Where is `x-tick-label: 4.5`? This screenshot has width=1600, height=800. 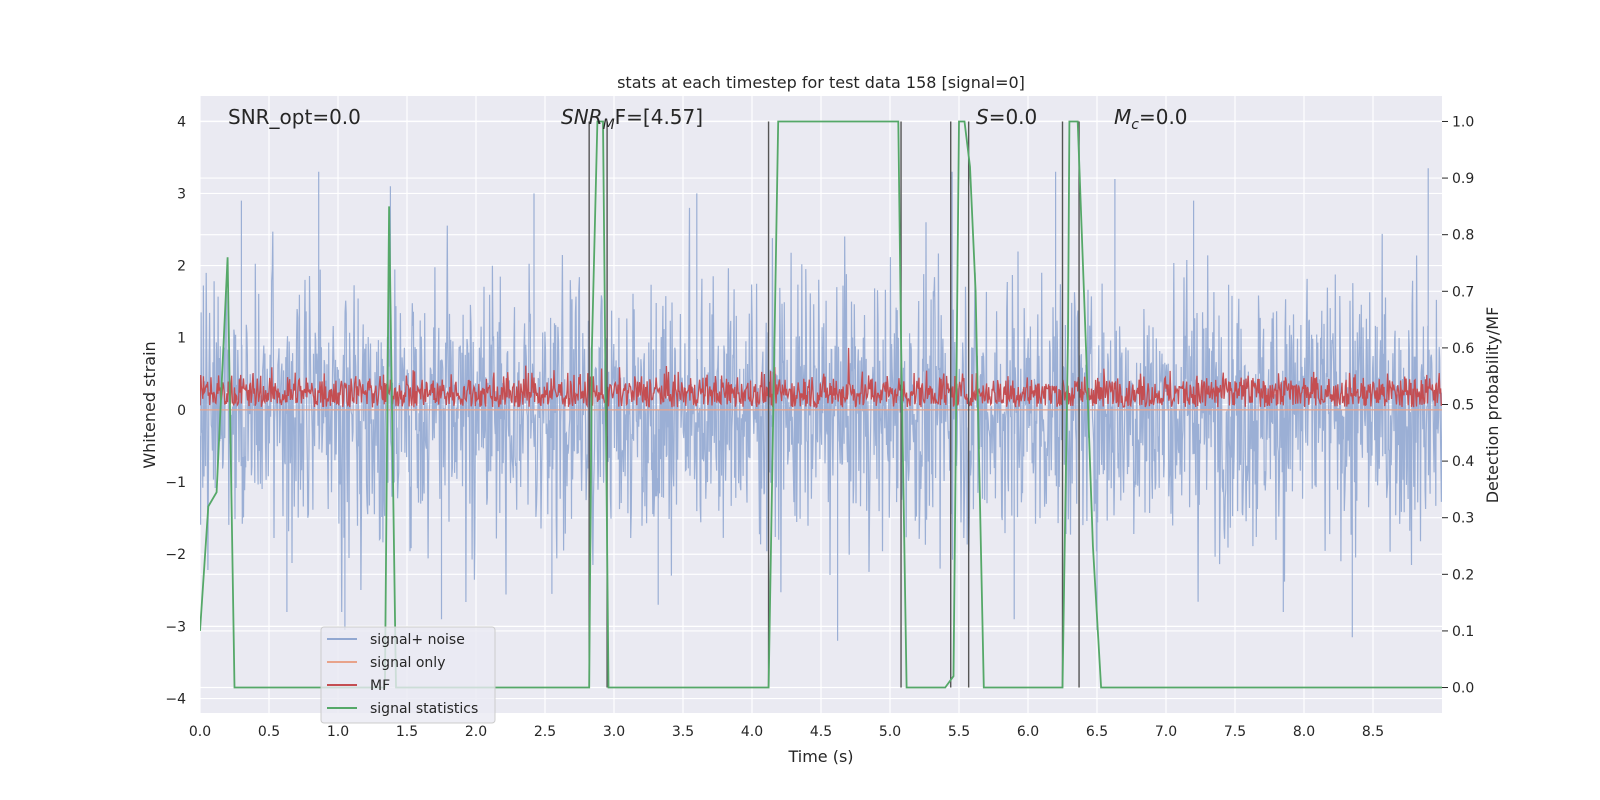 x-tick-label: 4.5 is located at coordinates (821, 732).